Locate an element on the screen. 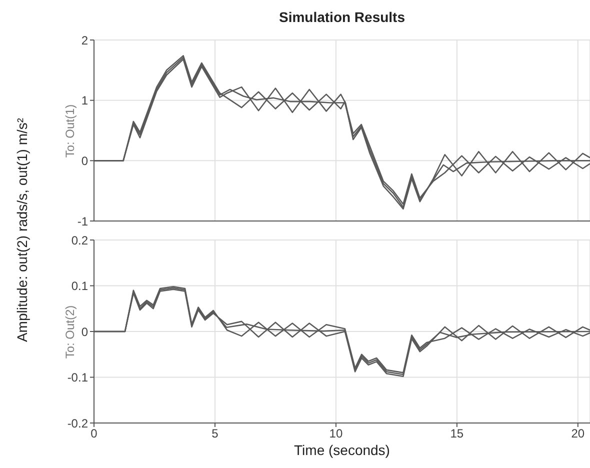  y-tick-label: 1 is located at coordinates (84, 101).